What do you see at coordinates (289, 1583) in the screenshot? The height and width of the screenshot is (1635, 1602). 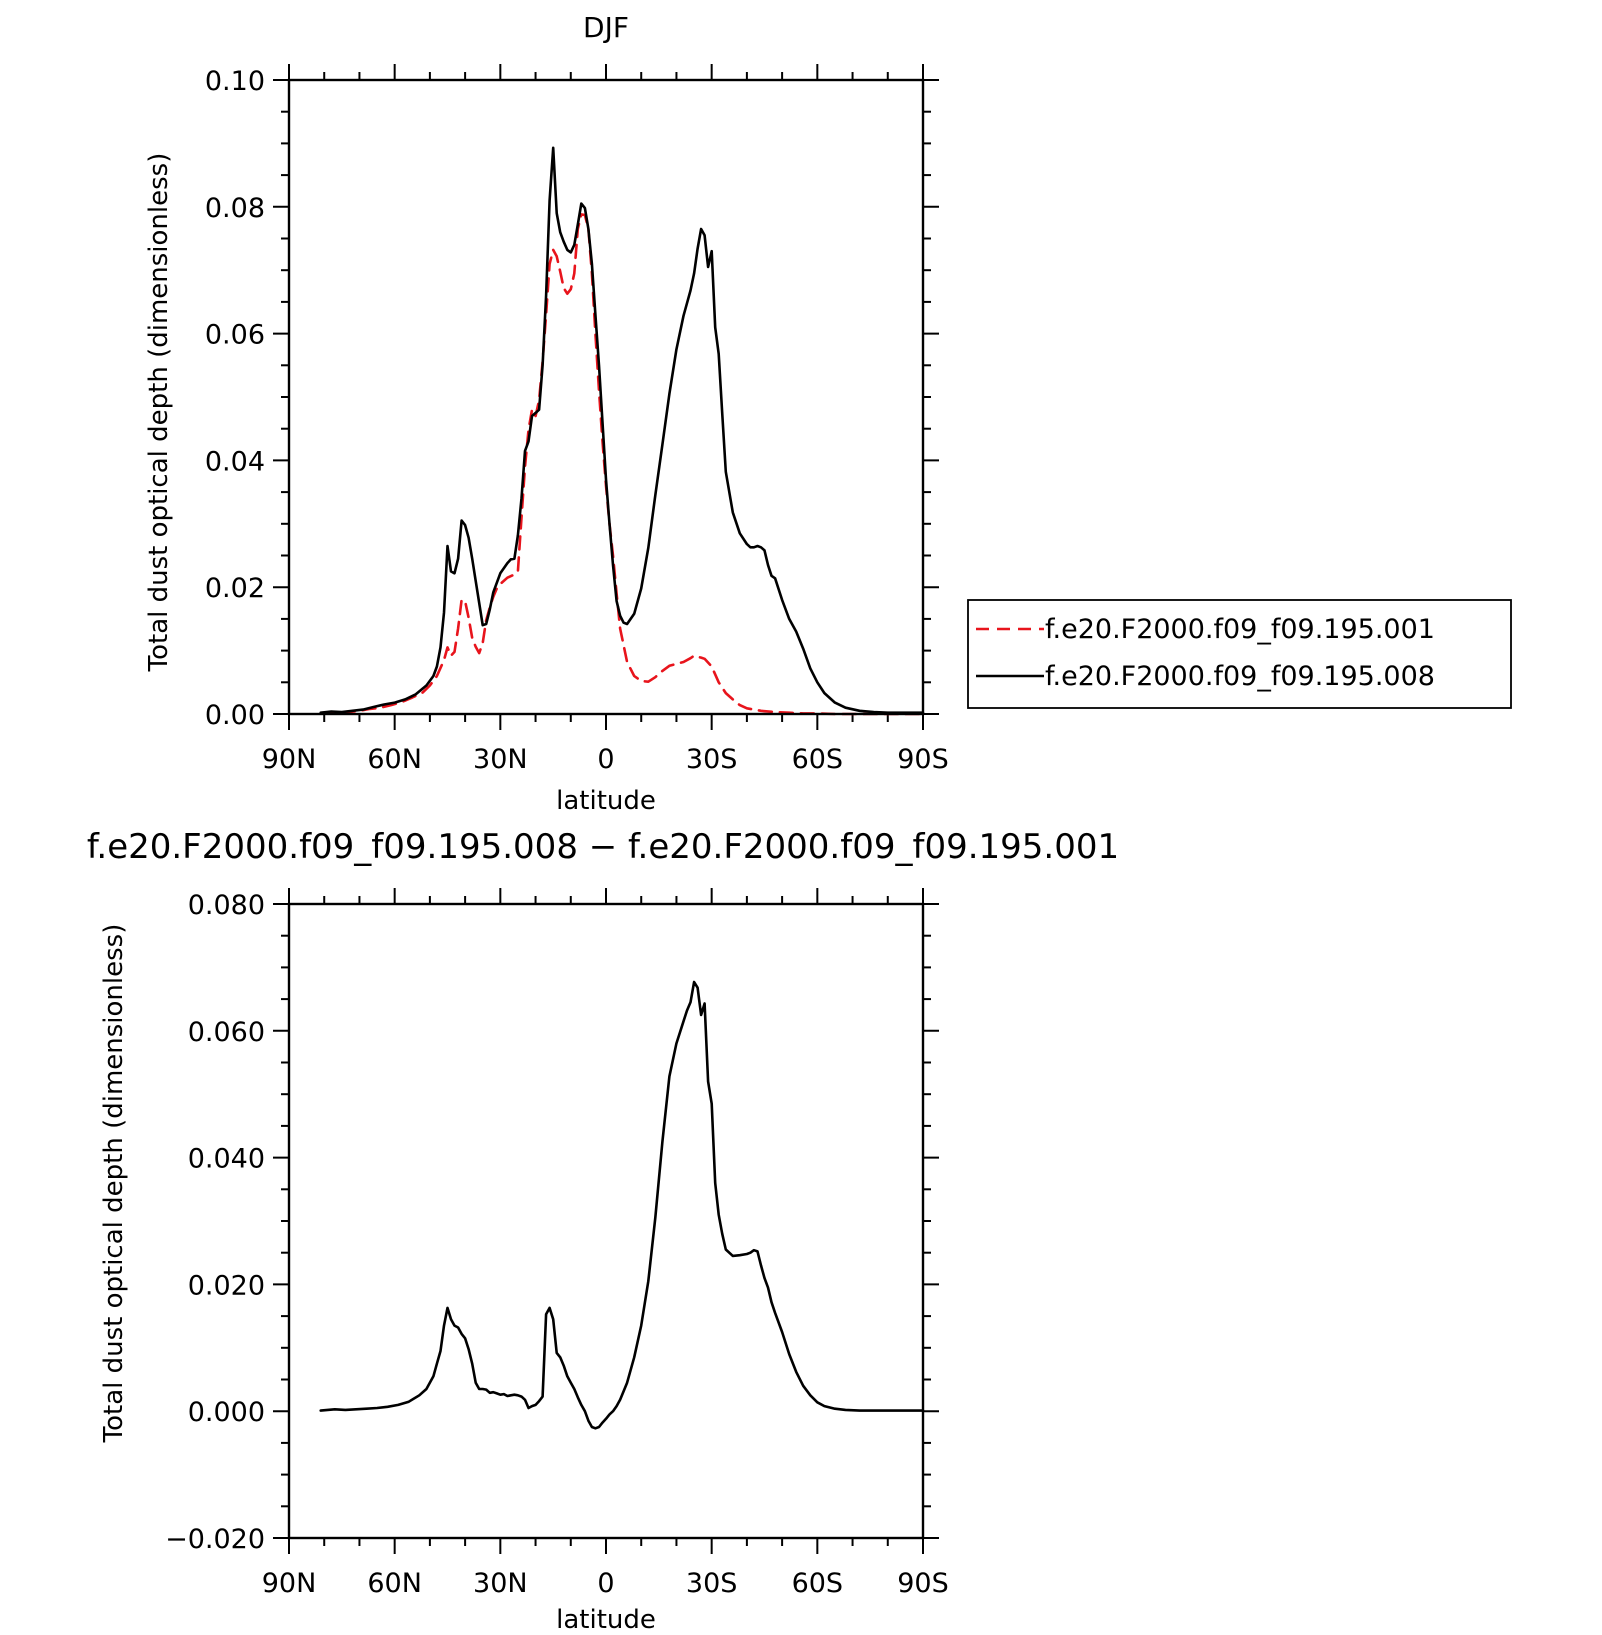 I see `panel-bottom-xtick-label: 90N` at bounding box center [289, 1583].